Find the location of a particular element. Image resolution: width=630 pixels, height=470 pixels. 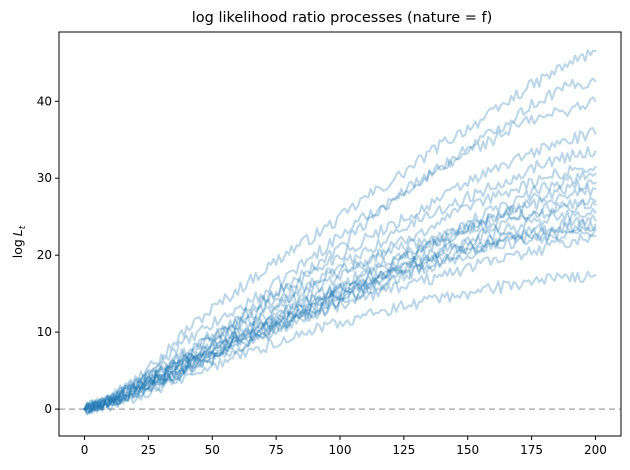

x-tick-label: 25 is located at coordinates (148, 450).